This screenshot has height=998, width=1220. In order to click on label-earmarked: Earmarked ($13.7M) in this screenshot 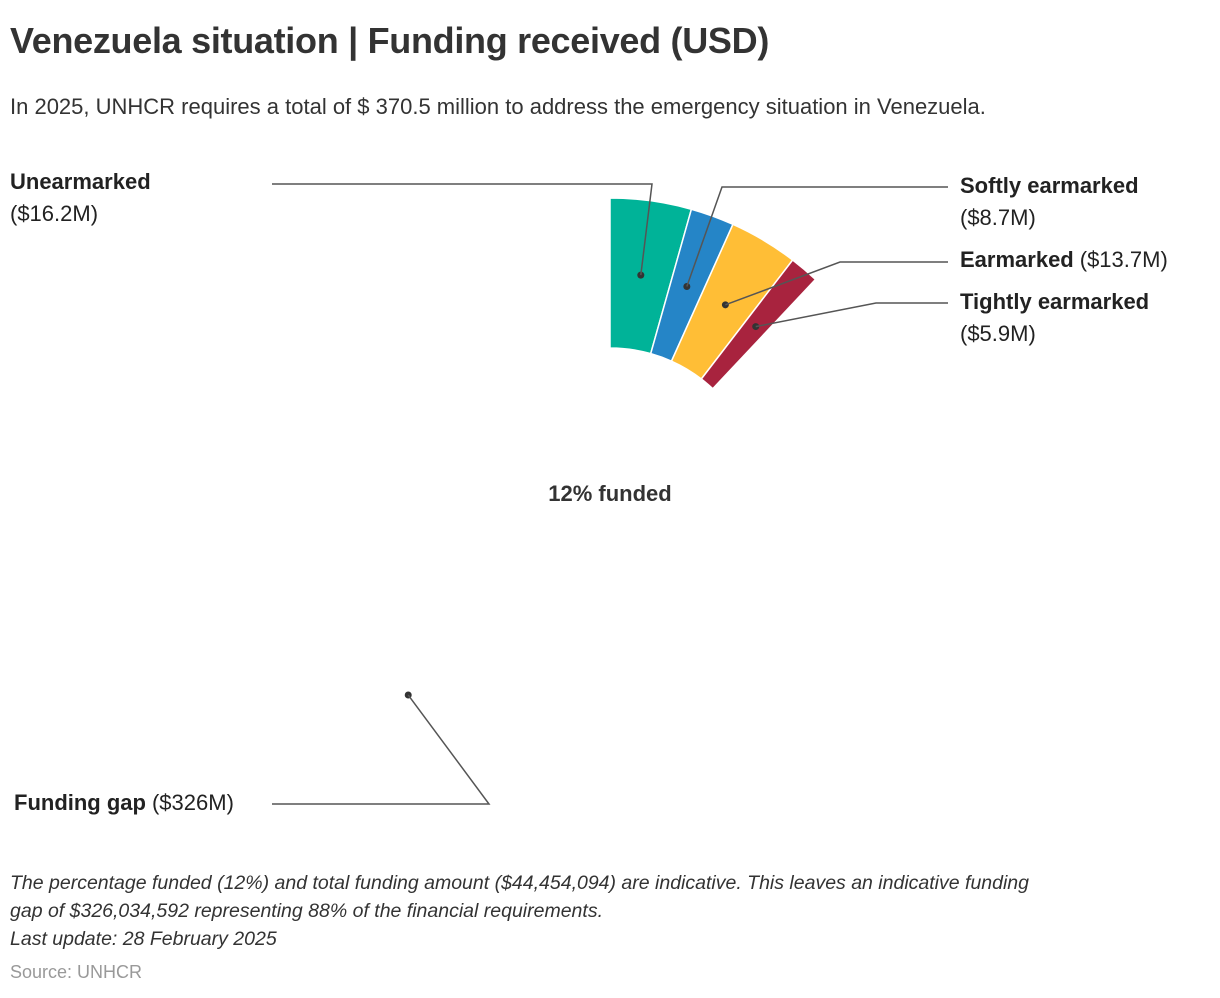, I will do `click(1064, 259)`.